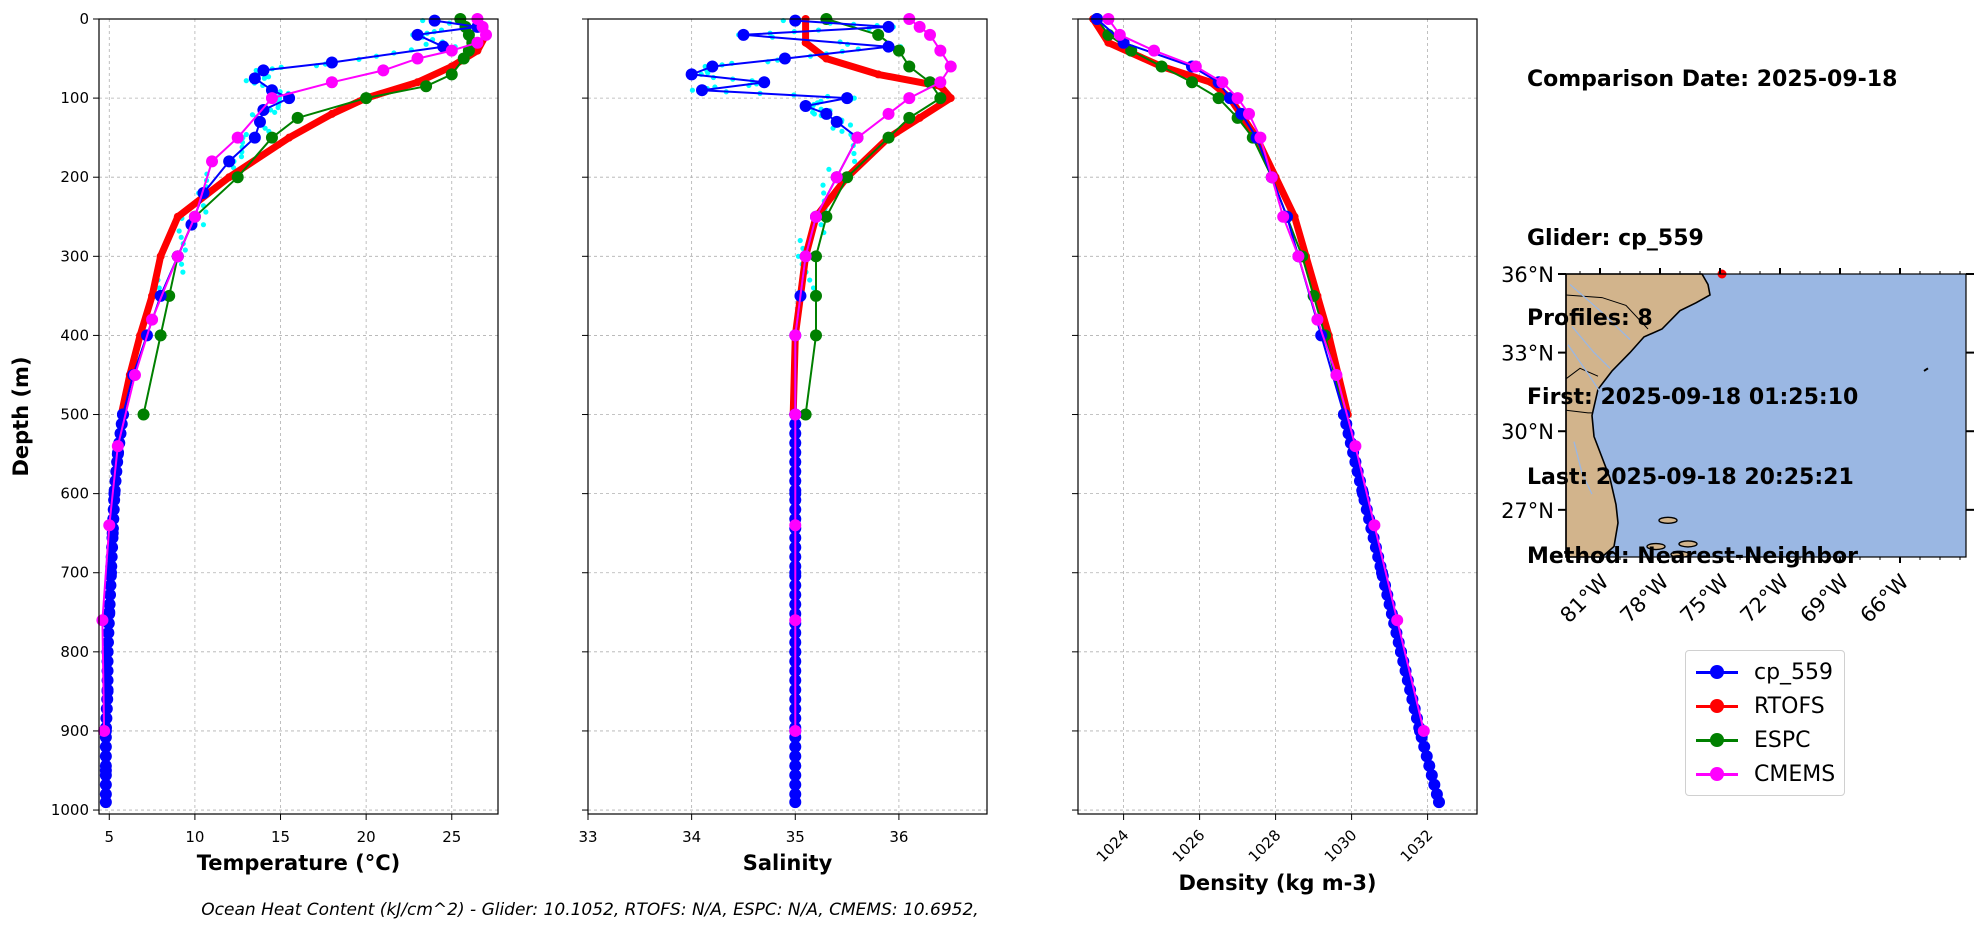 Image resolution: width=1978 pixels, height=934 pixels. What do you see at coordinates (1717, 705) in the screenshot?
I see `legend-swatch` at bounding box center [1717, 705].